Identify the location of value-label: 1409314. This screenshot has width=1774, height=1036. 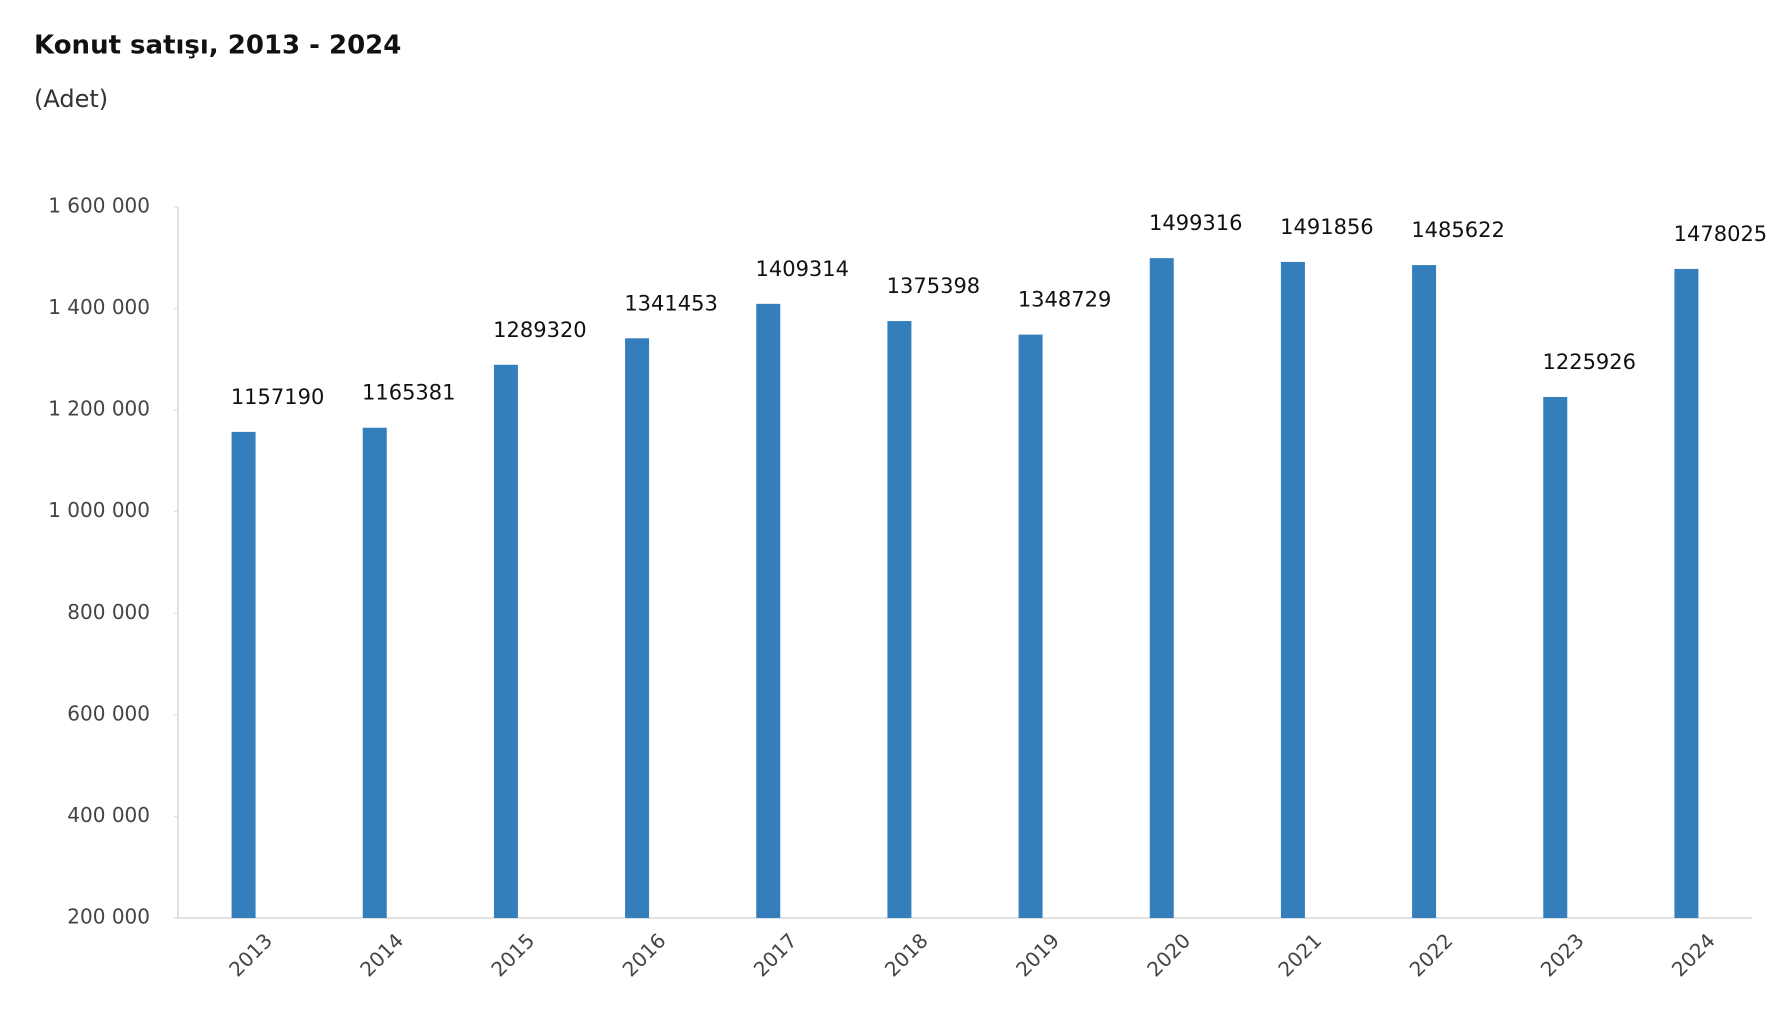
(802, 269).